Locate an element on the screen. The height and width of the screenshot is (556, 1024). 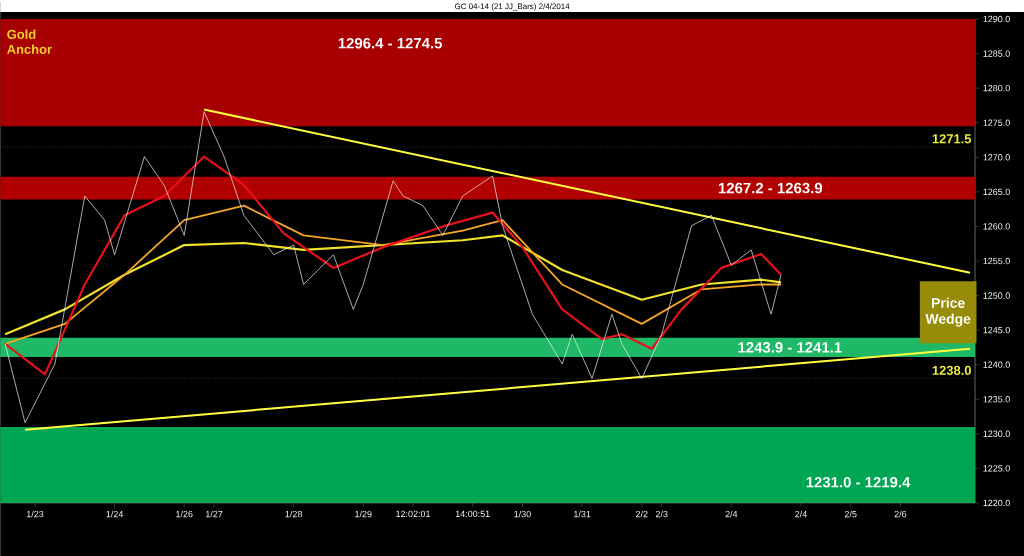
x-tick-label: 14:00:51 is located at coordinates (472, 514).